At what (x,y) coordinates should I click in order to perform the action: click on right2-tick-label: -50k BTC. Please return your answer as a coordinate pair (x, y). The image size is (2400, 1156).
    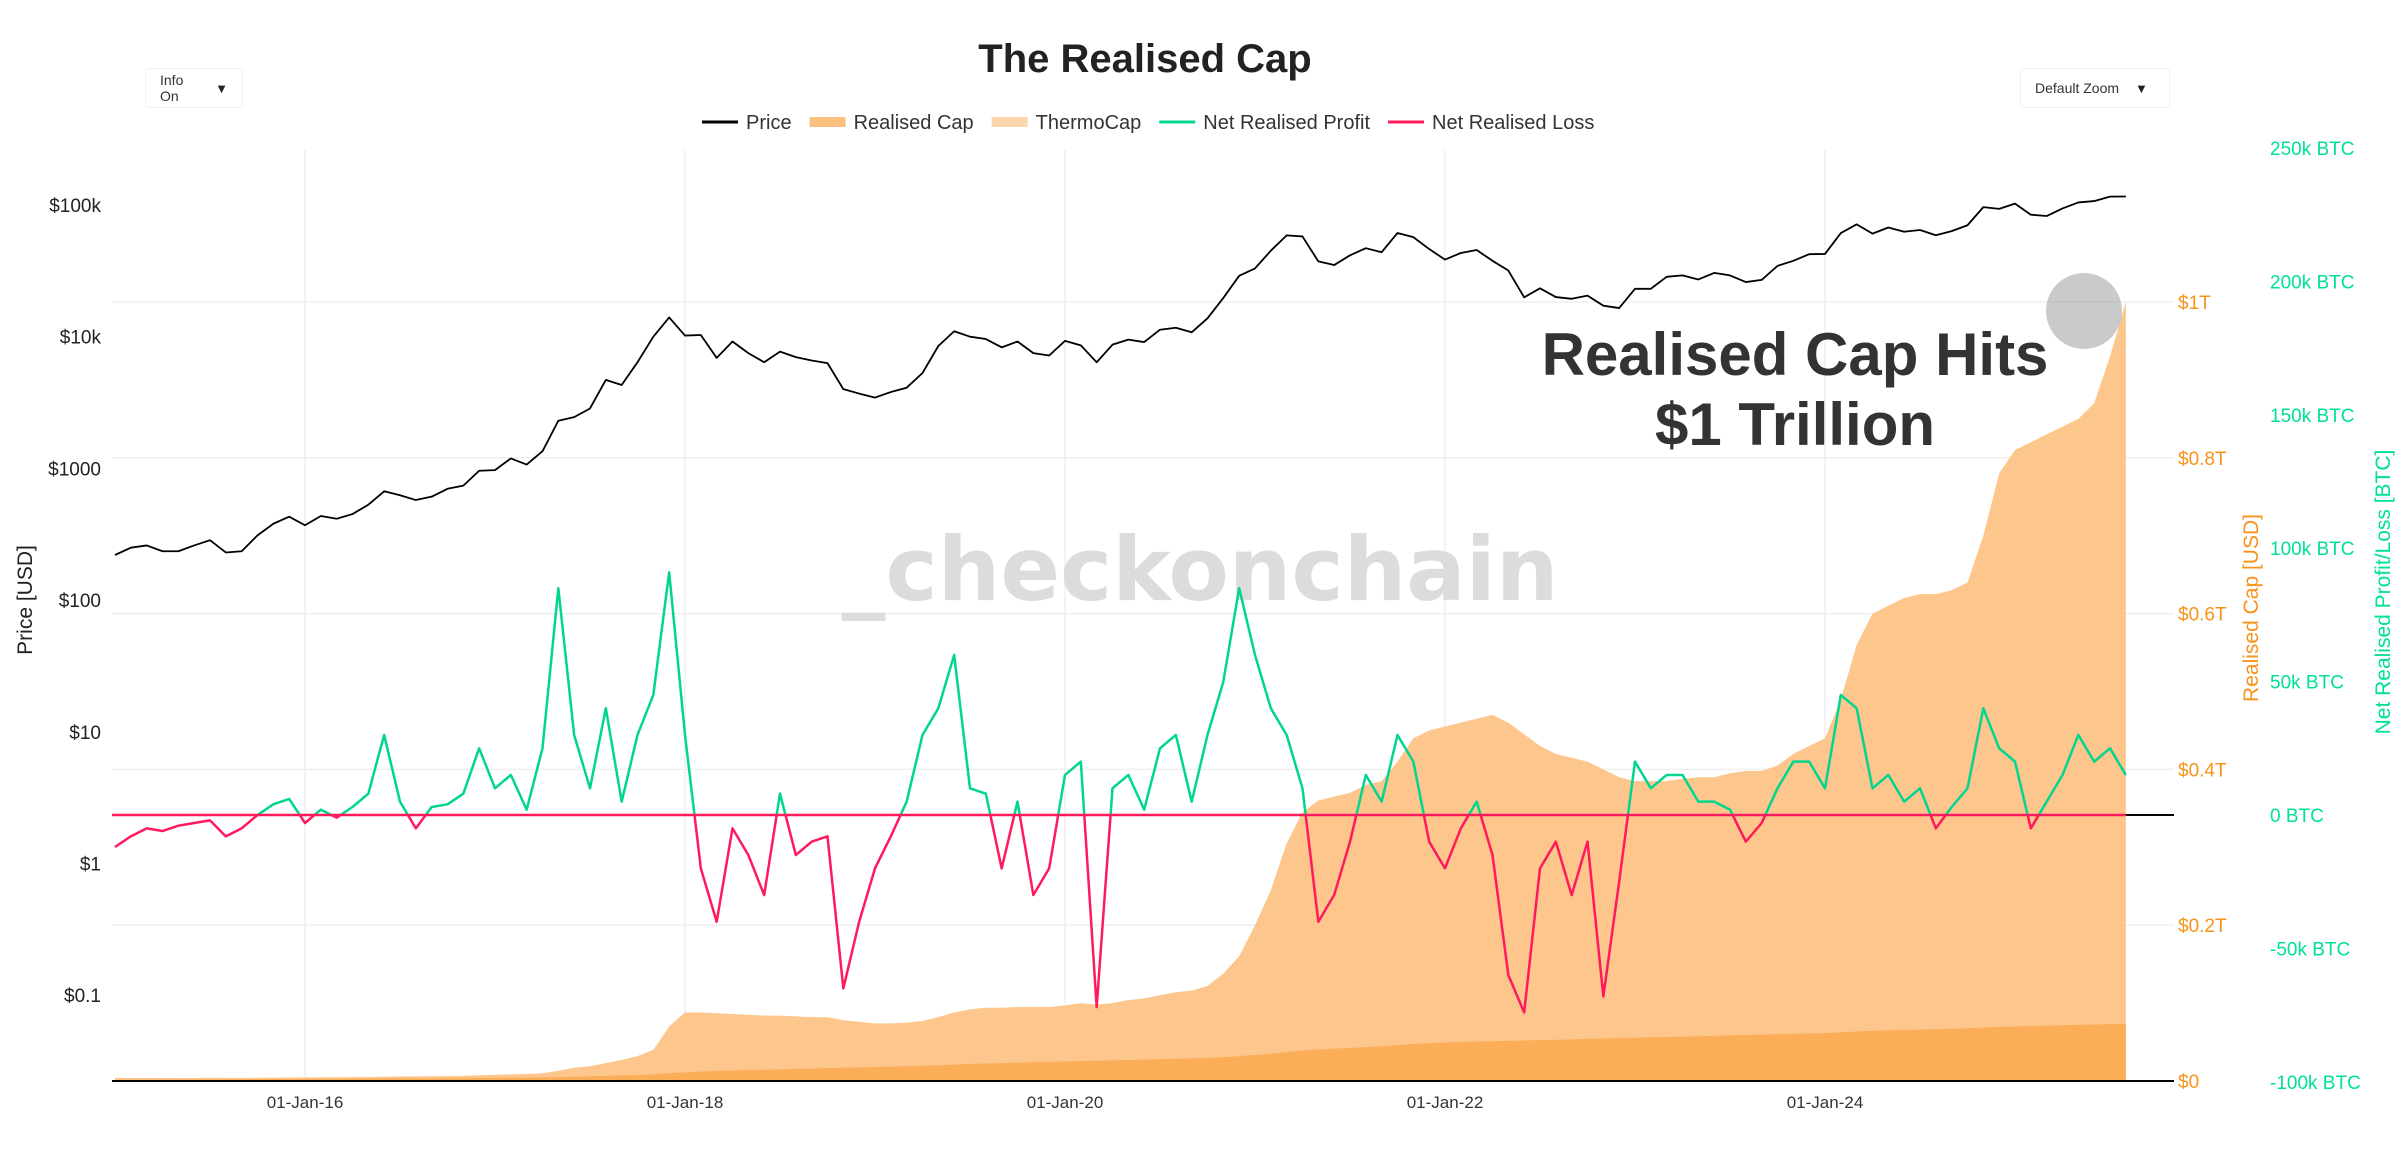
    Looking at the image, I should click on (2310, 949).